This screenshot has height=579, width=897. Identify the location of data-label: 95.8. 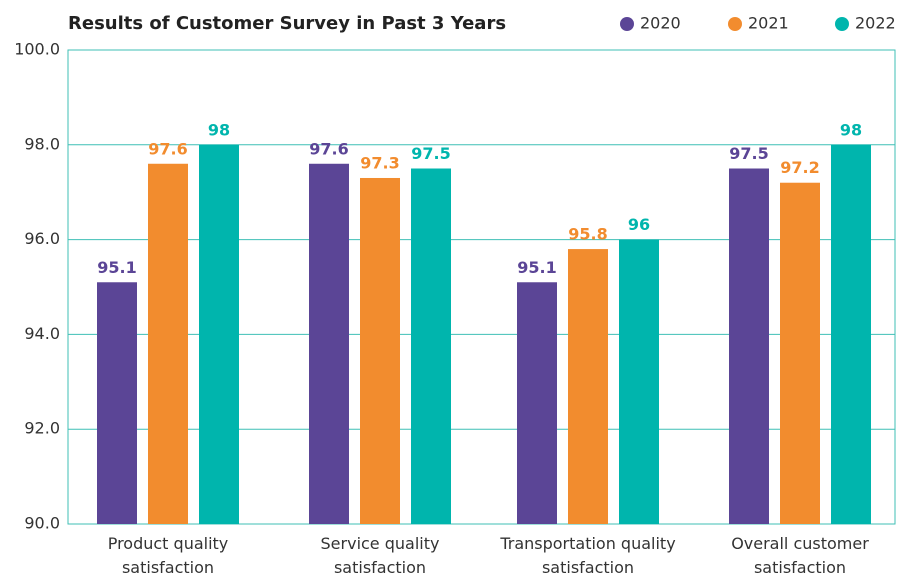
(587, 234).